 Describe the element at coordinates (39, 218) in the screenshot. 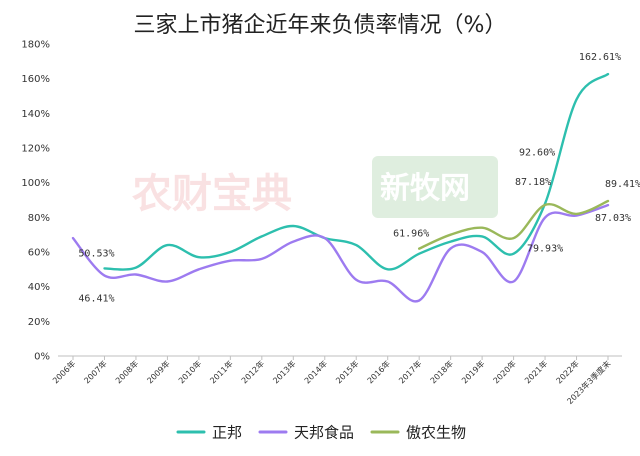

I see `y-tick-label: 80%` at that location.